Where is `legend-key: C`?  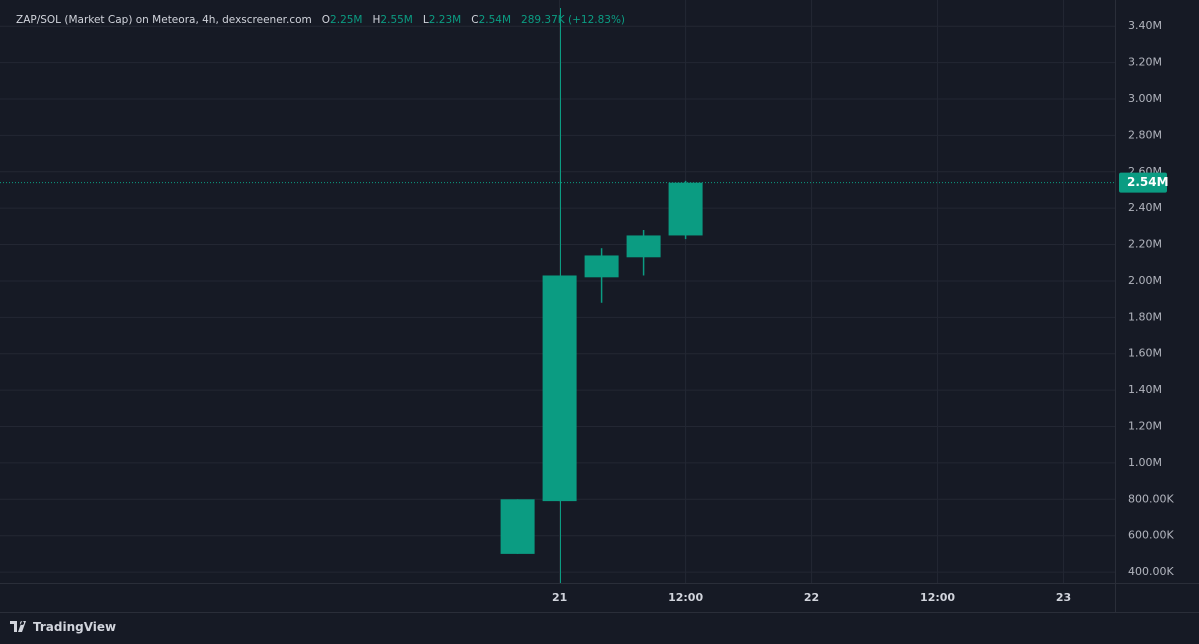
legend-key: C is located at coordinates (475, 20).